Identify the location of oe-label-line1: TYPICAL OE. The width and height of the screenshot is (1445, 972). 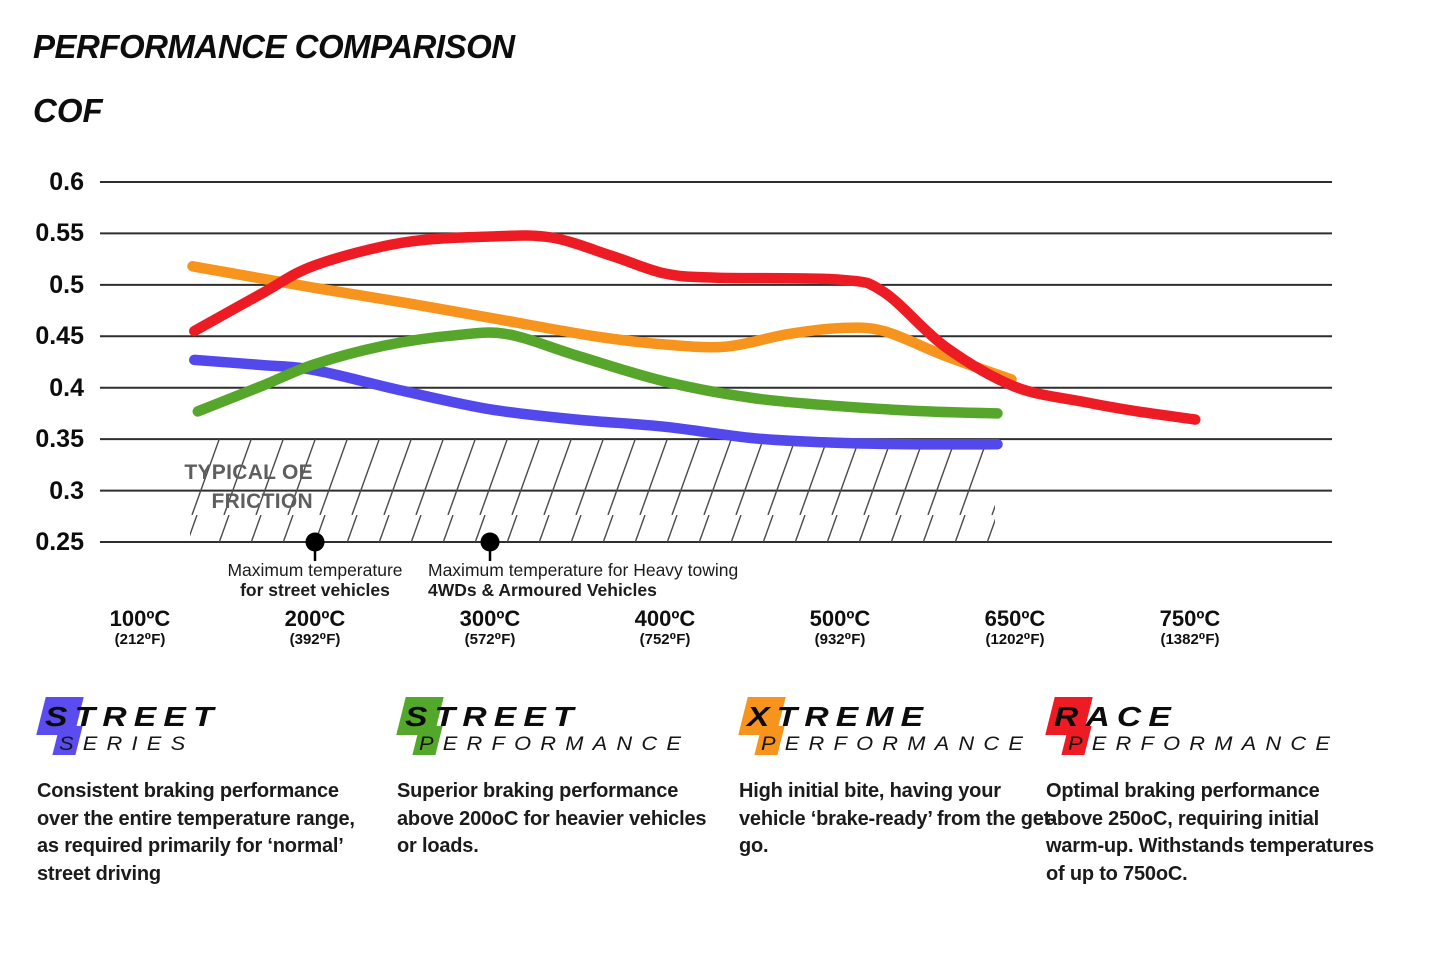
(248, 473).